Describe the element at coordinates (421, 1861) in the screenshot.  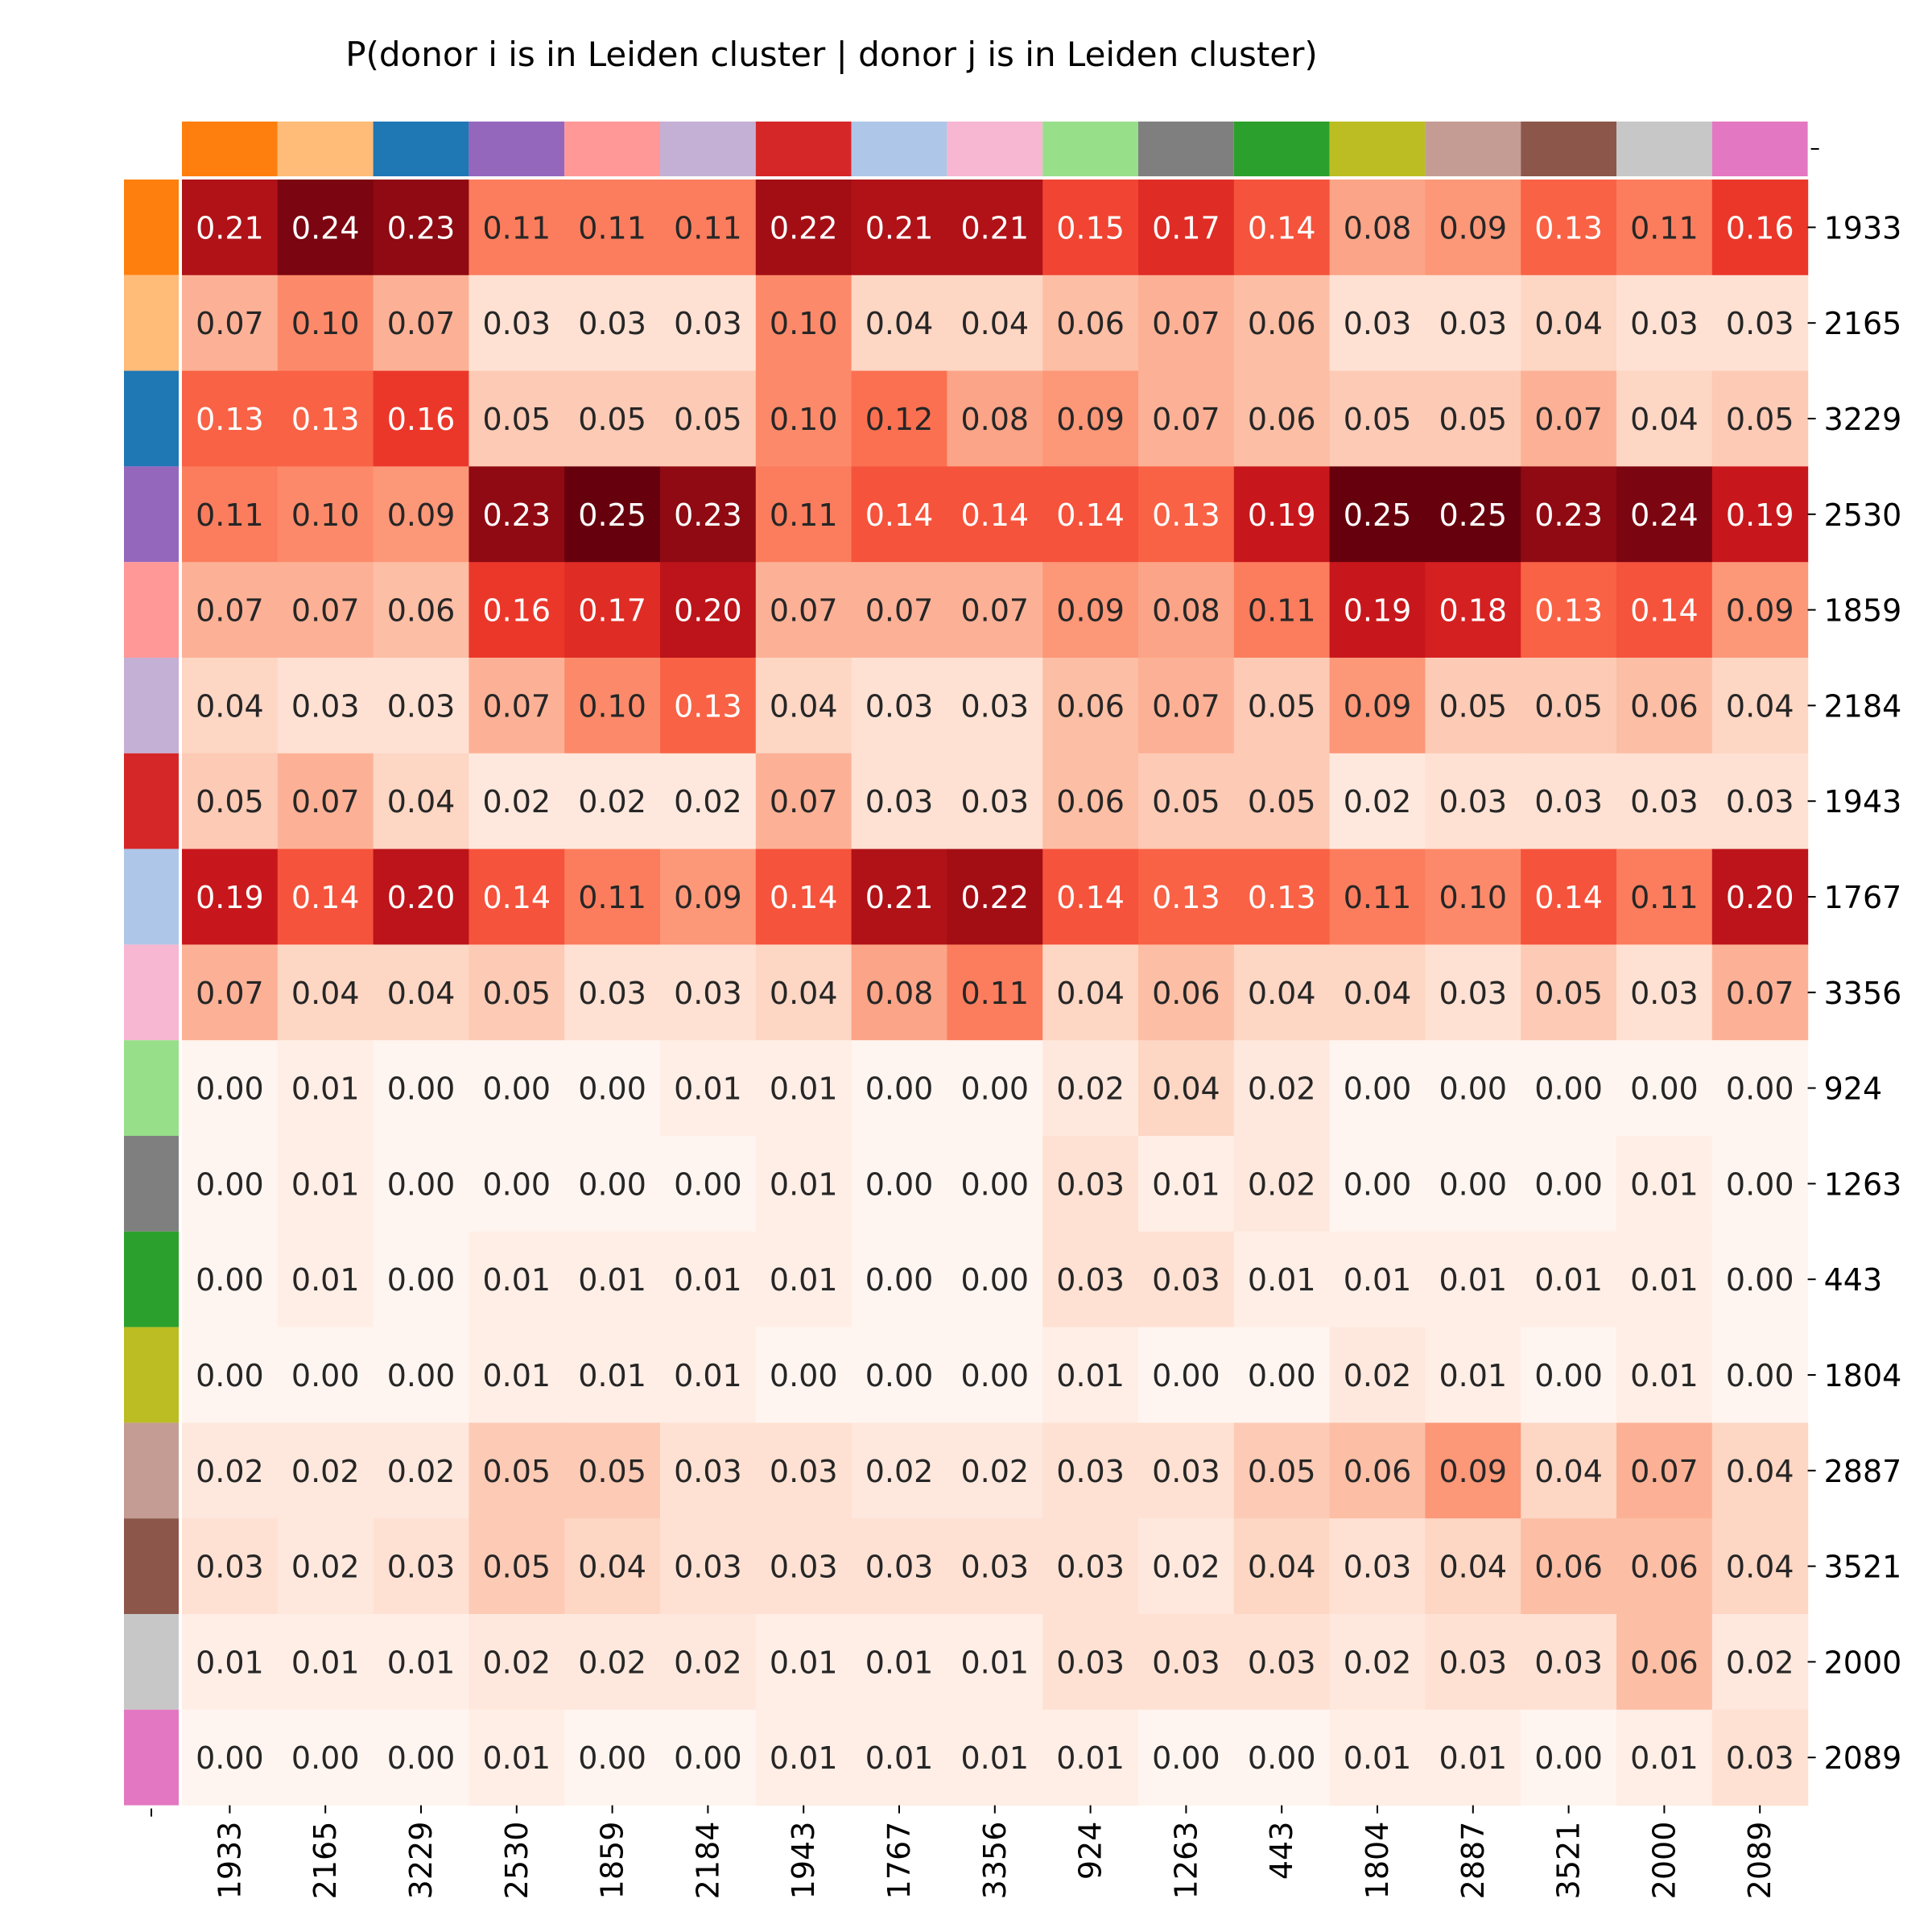
I see `column-tick-label: 3229` at that location.